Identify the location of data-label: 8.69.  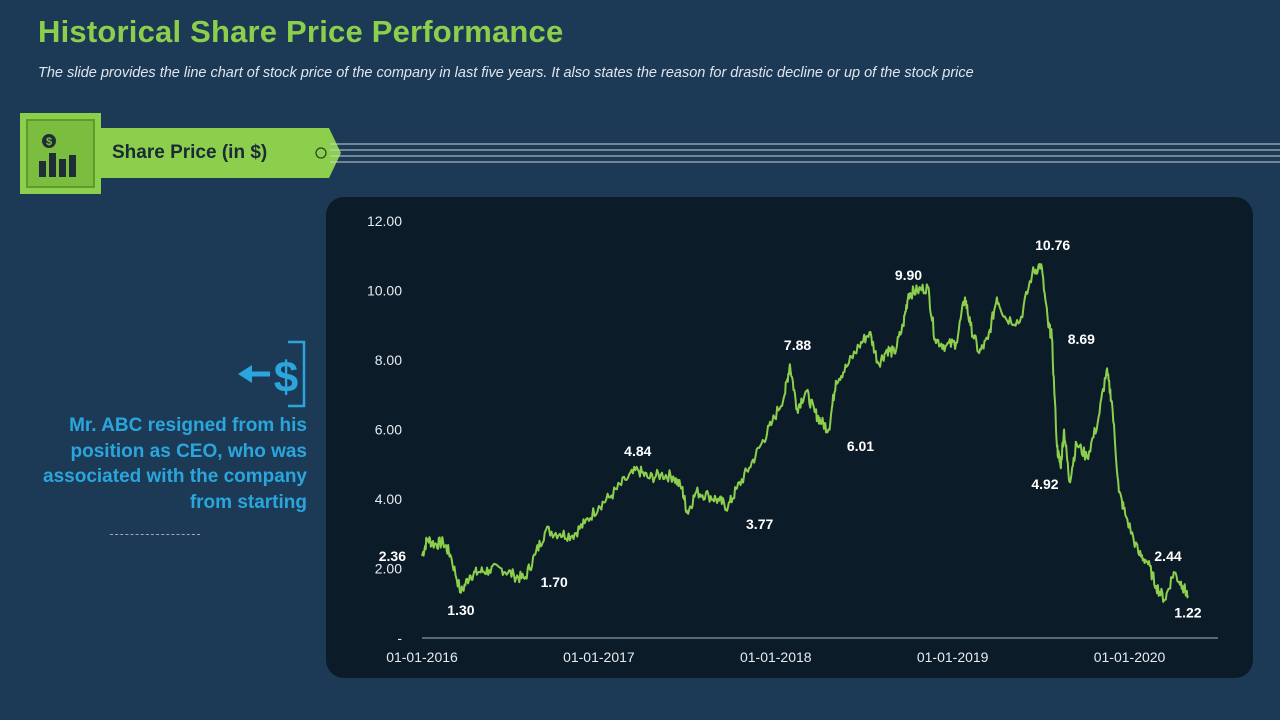
(1081, 339).